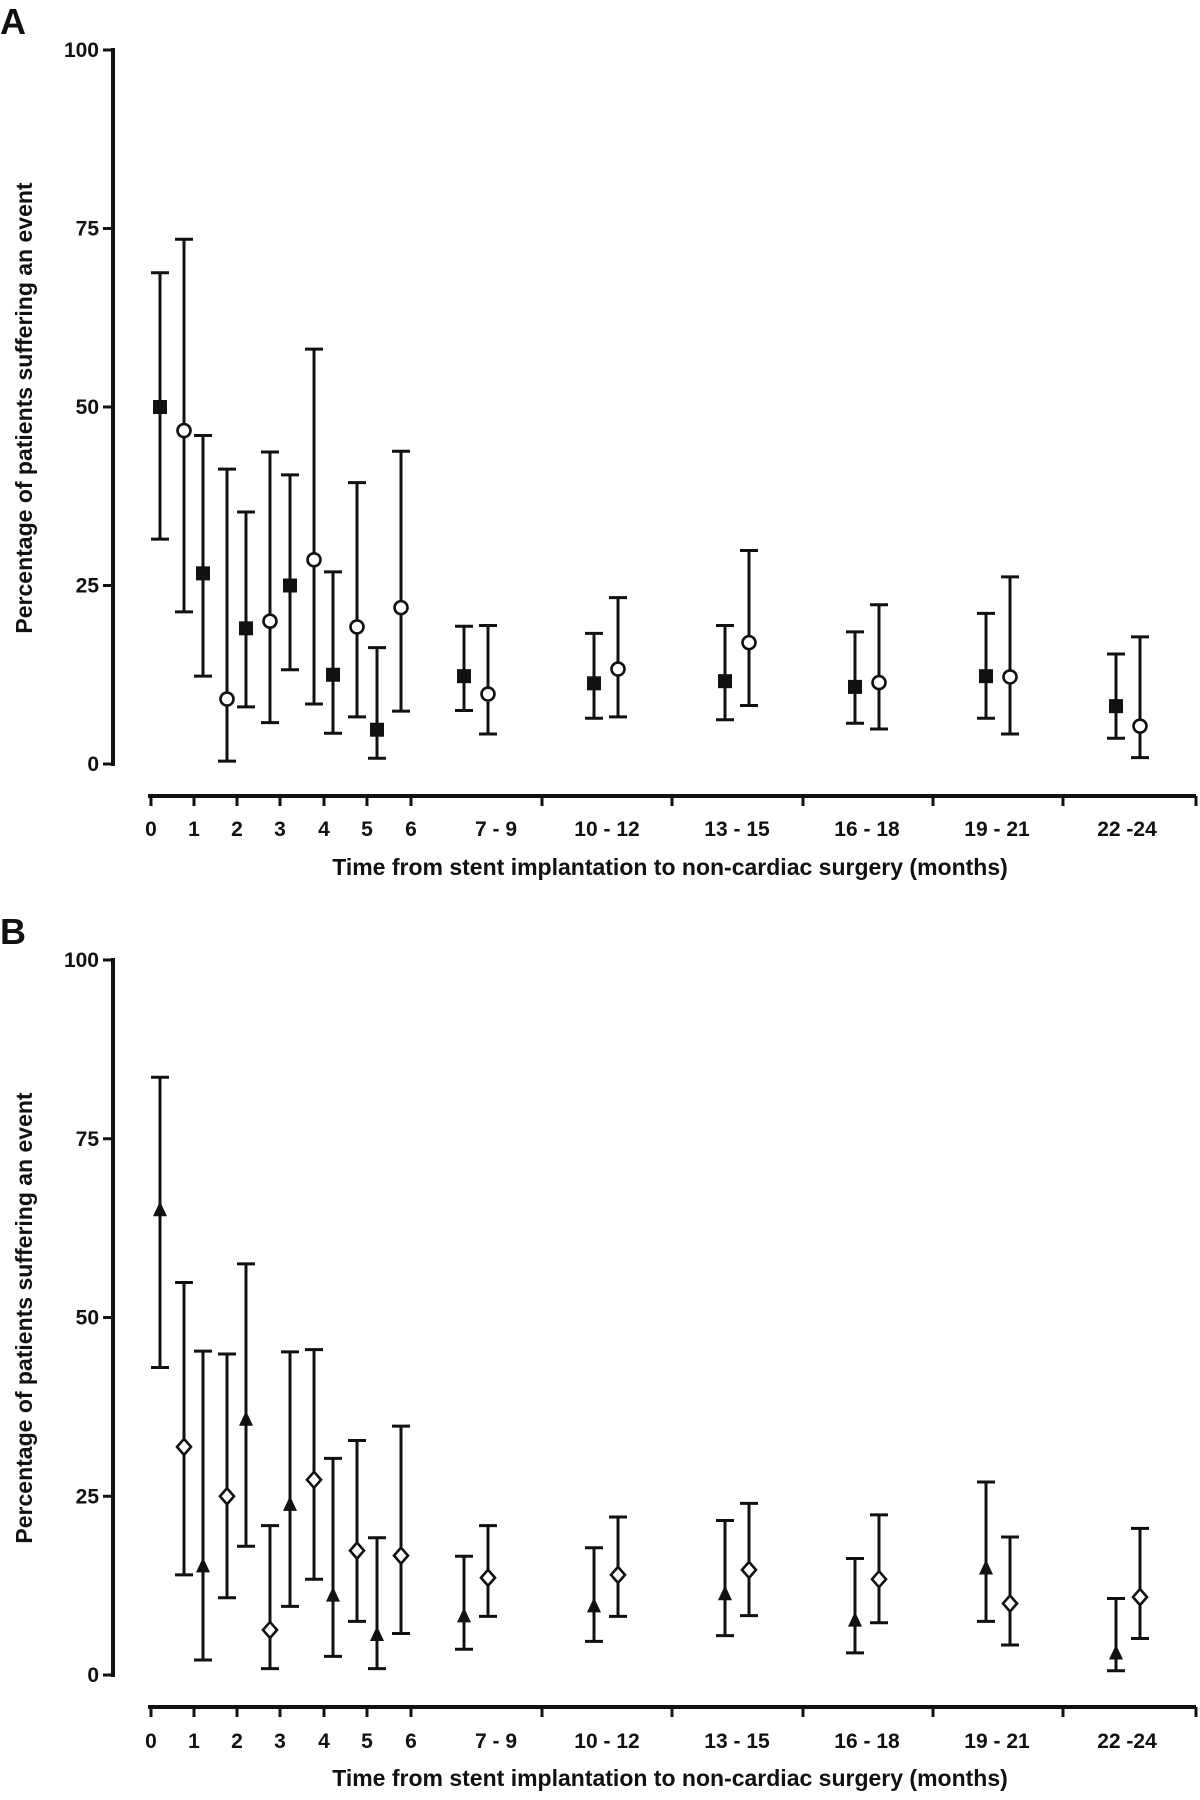 This screenshot has width=1200, height=1800. What do you see at coordinates (13, 931) in the screenshot?
I see `panel-b-label: B` at bounding box center [13, 931].